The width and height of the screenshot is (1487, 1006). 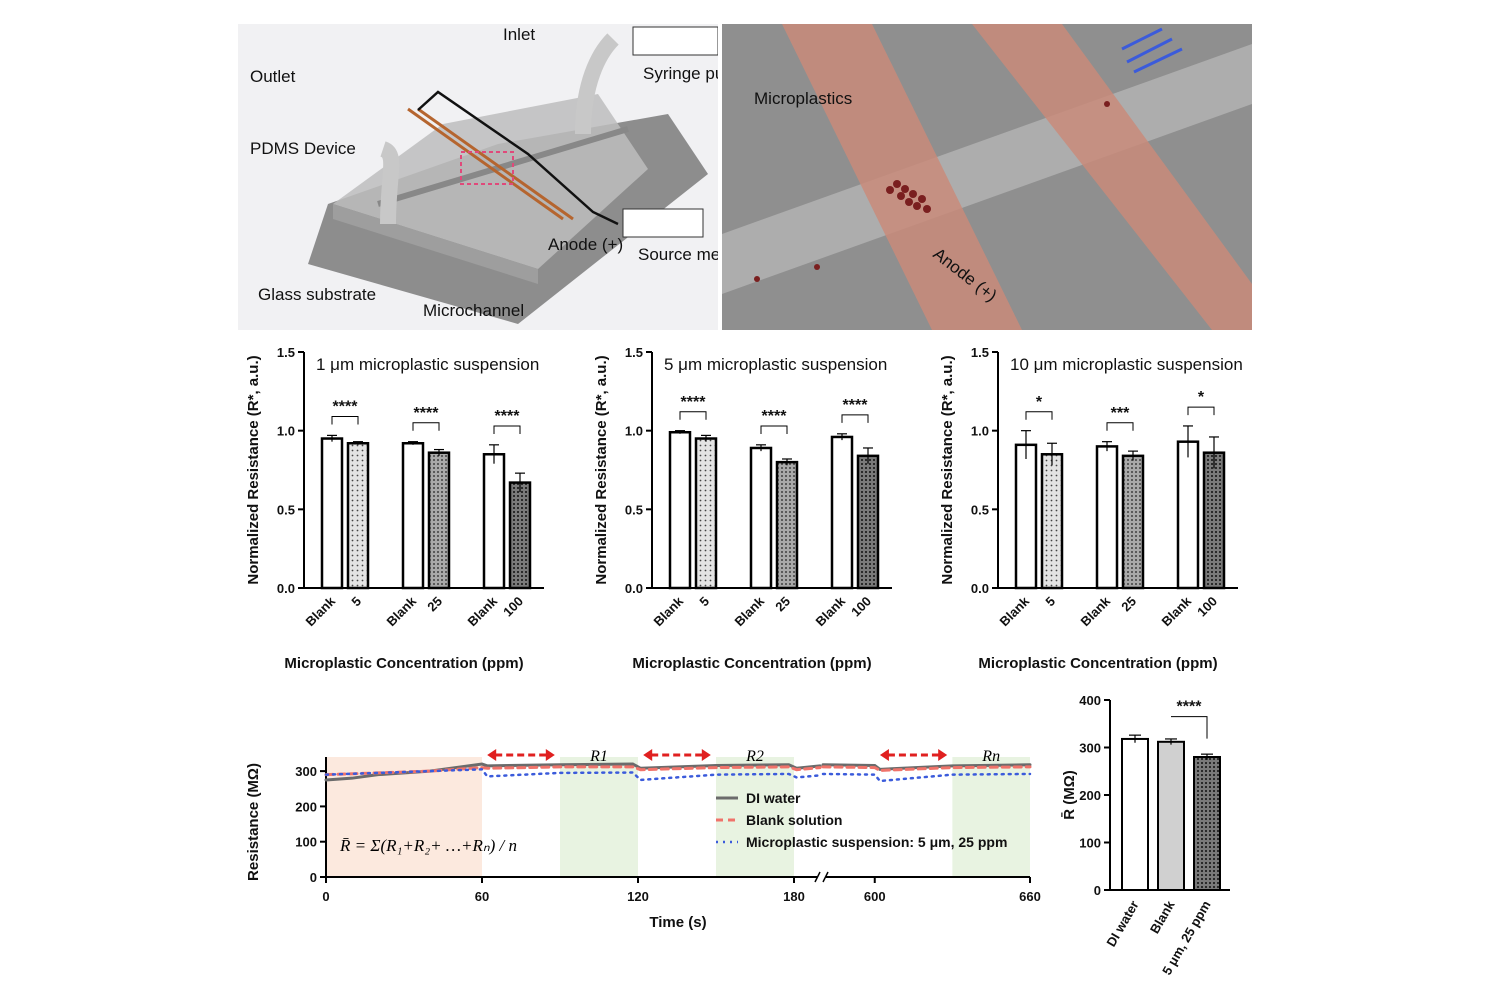 I want to click on y-axis-title: R̄ (MΩ), so click(x=1069, y=795).